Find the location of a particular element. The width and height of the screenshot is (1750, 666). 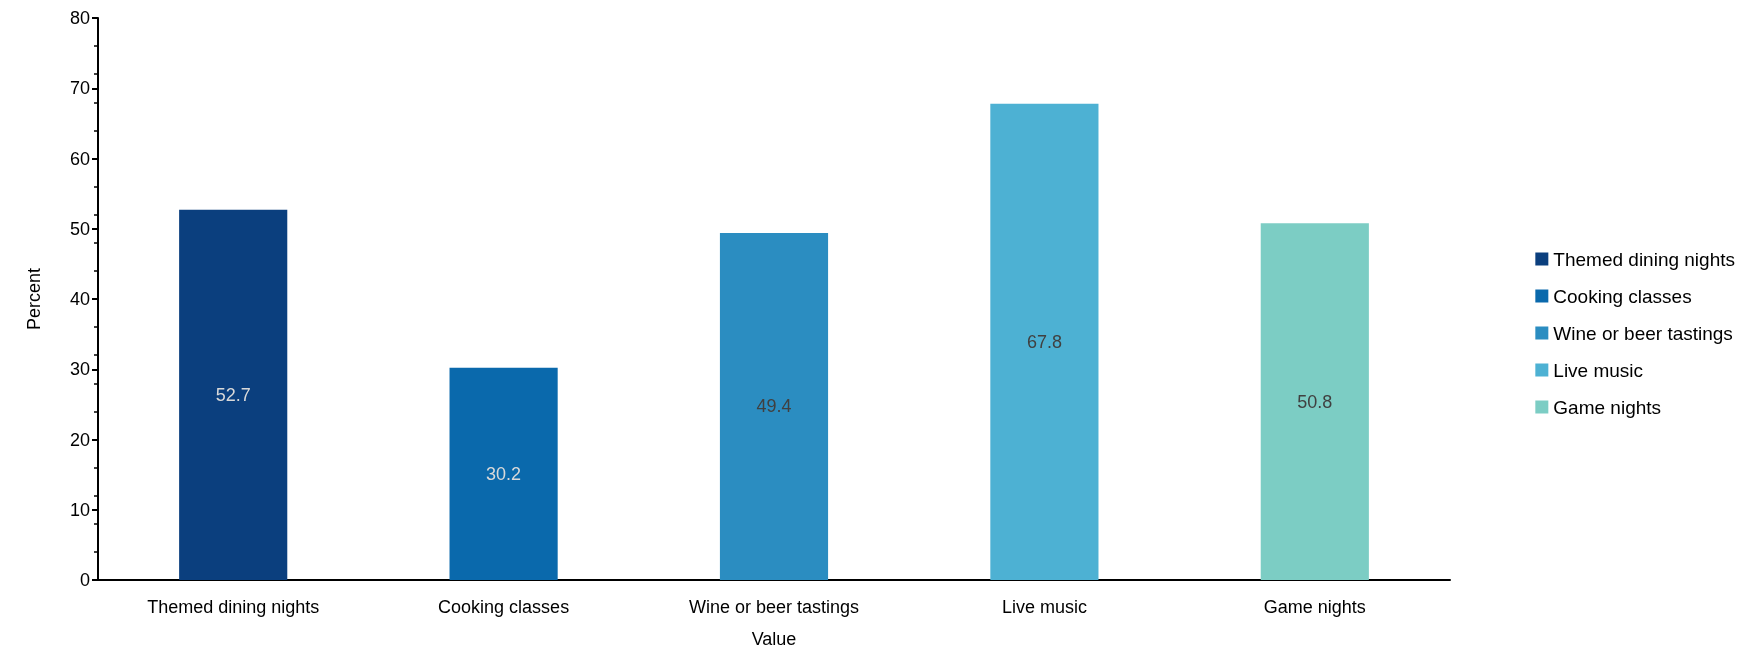

y-tick-label: 30 is located at coordinates (79, 369).